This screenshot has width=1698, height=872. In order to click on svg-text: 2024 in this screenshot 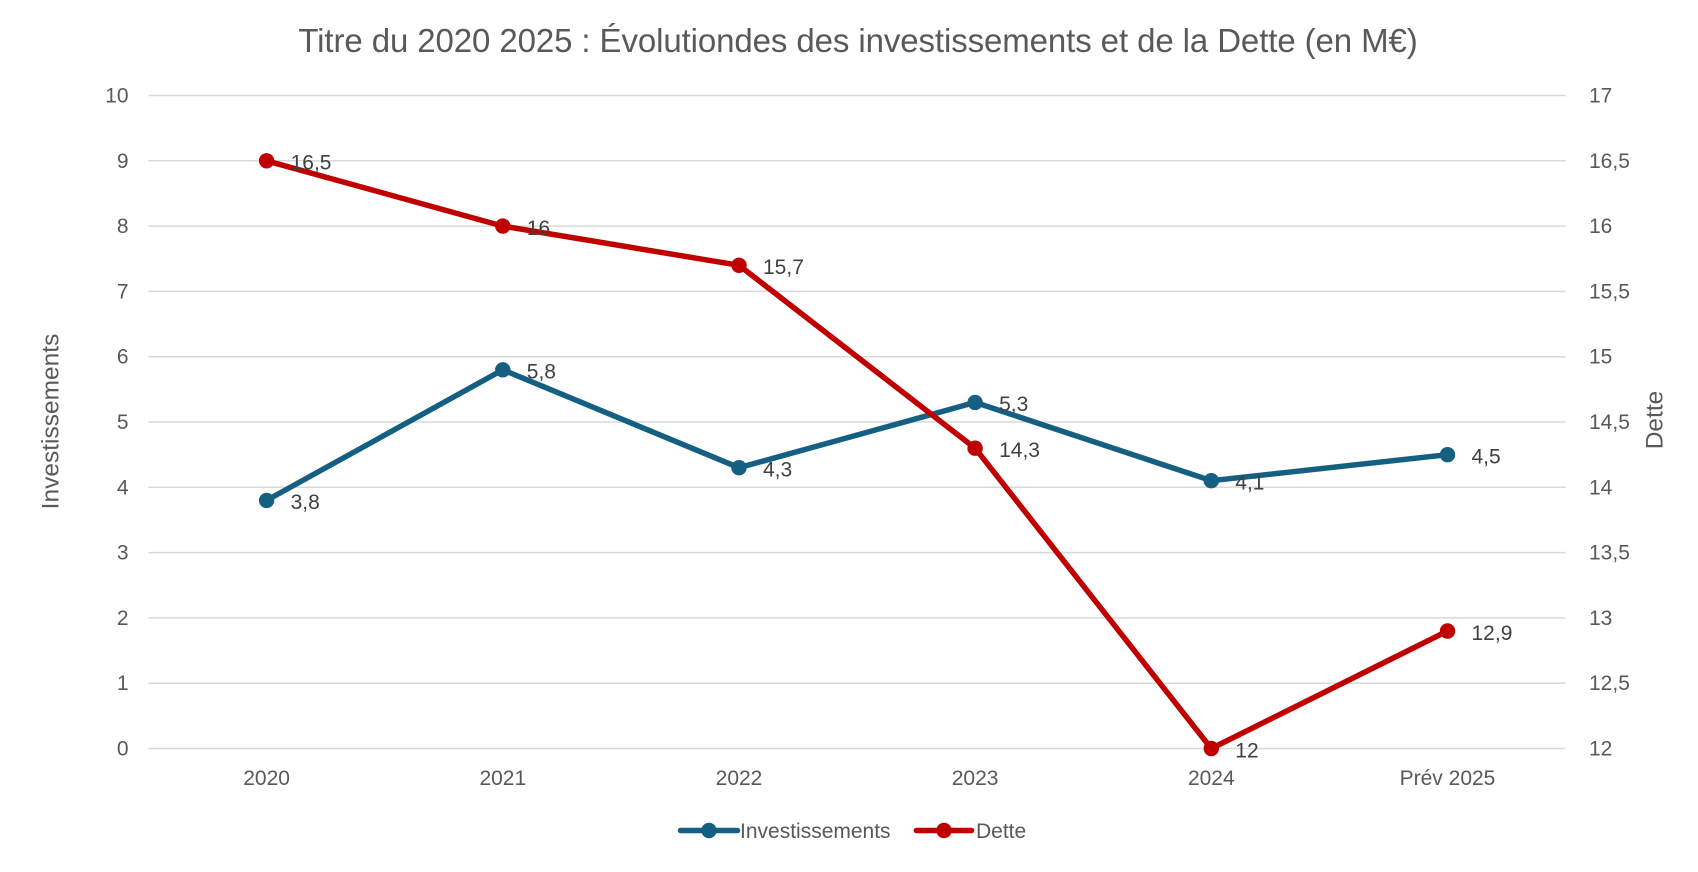, I will do `click(1211, 778)`.